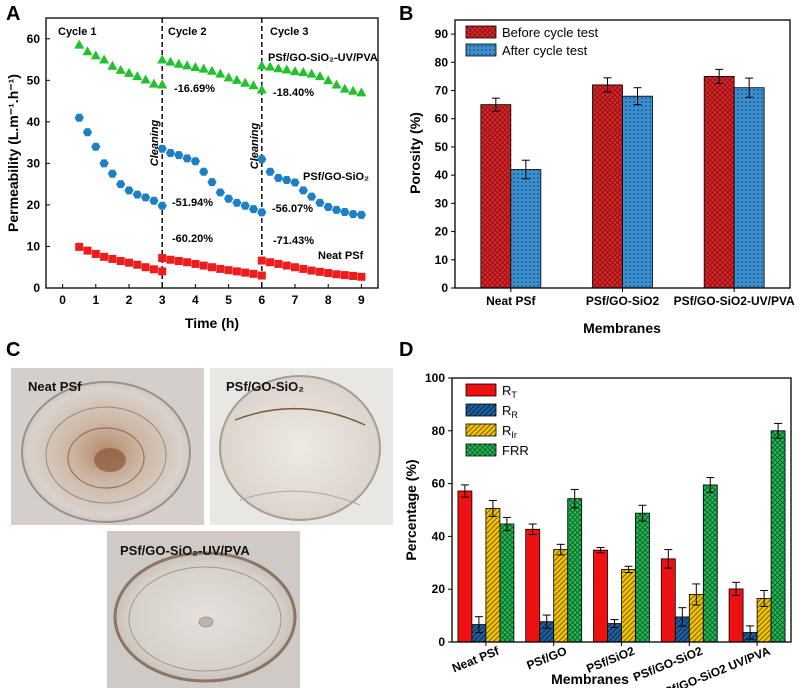 This screenshot has height=688, width=809. I want to click on drop-go-sio2-cycle3: -56.07%, so click(292, 209).